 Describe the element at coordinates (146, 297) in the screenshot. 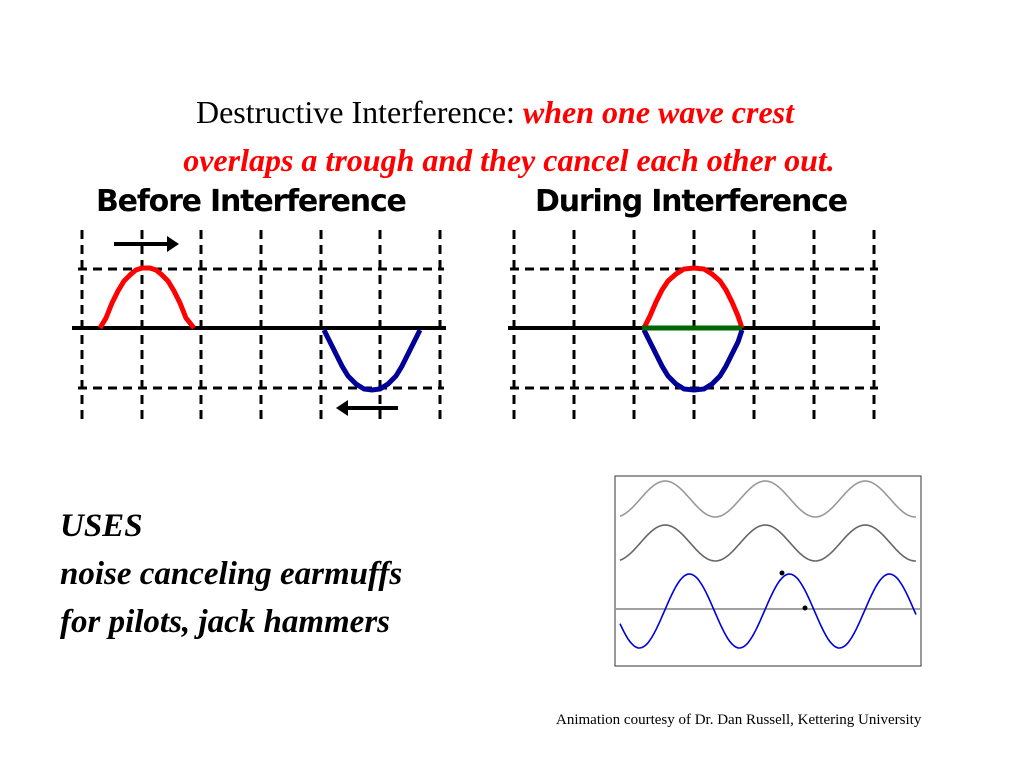

I see `before-crest-wave` at that location.